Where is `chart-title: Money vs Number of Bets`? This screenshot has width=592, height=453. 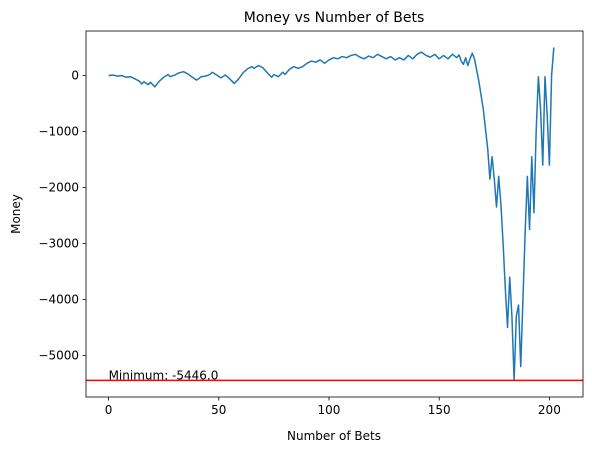
chart-title: Money vs Number of Bets is located at coordinates (334, 18).